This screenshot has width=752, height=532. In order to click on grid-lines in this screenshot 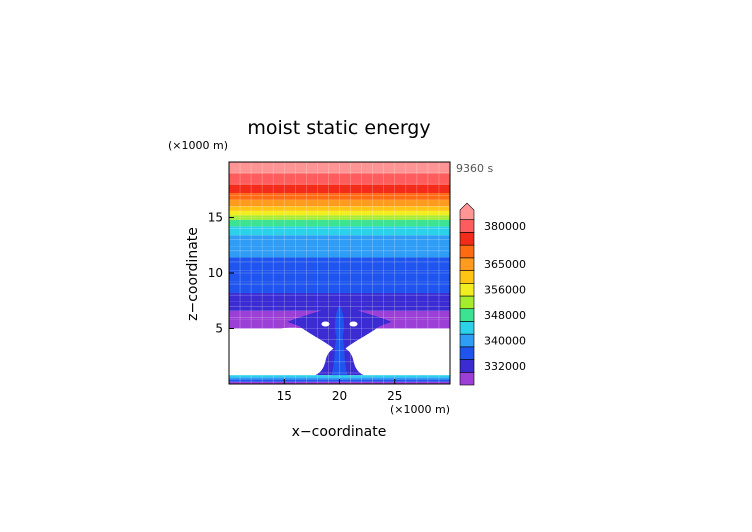, I will do `click(339, 273)`.